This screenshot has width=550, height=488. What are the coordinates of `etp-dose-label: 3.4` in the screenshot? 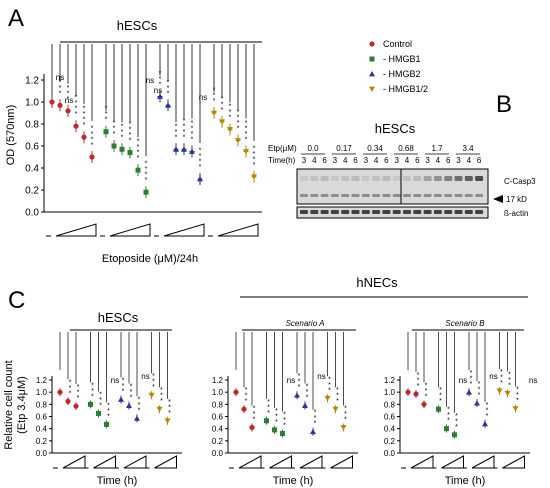 It's located at (468, 148).